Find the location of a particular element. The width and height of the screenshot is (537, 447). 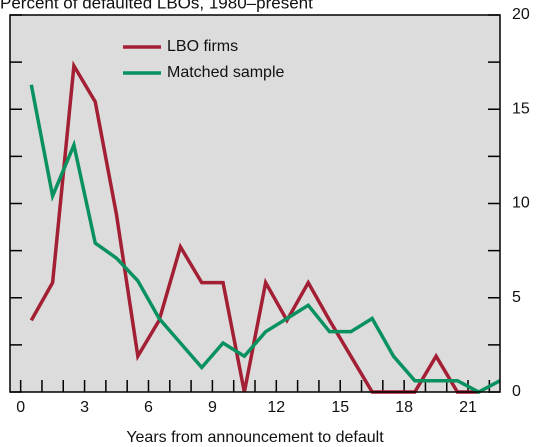

legend-label: Matched sample is located at coordinates (225, 72).